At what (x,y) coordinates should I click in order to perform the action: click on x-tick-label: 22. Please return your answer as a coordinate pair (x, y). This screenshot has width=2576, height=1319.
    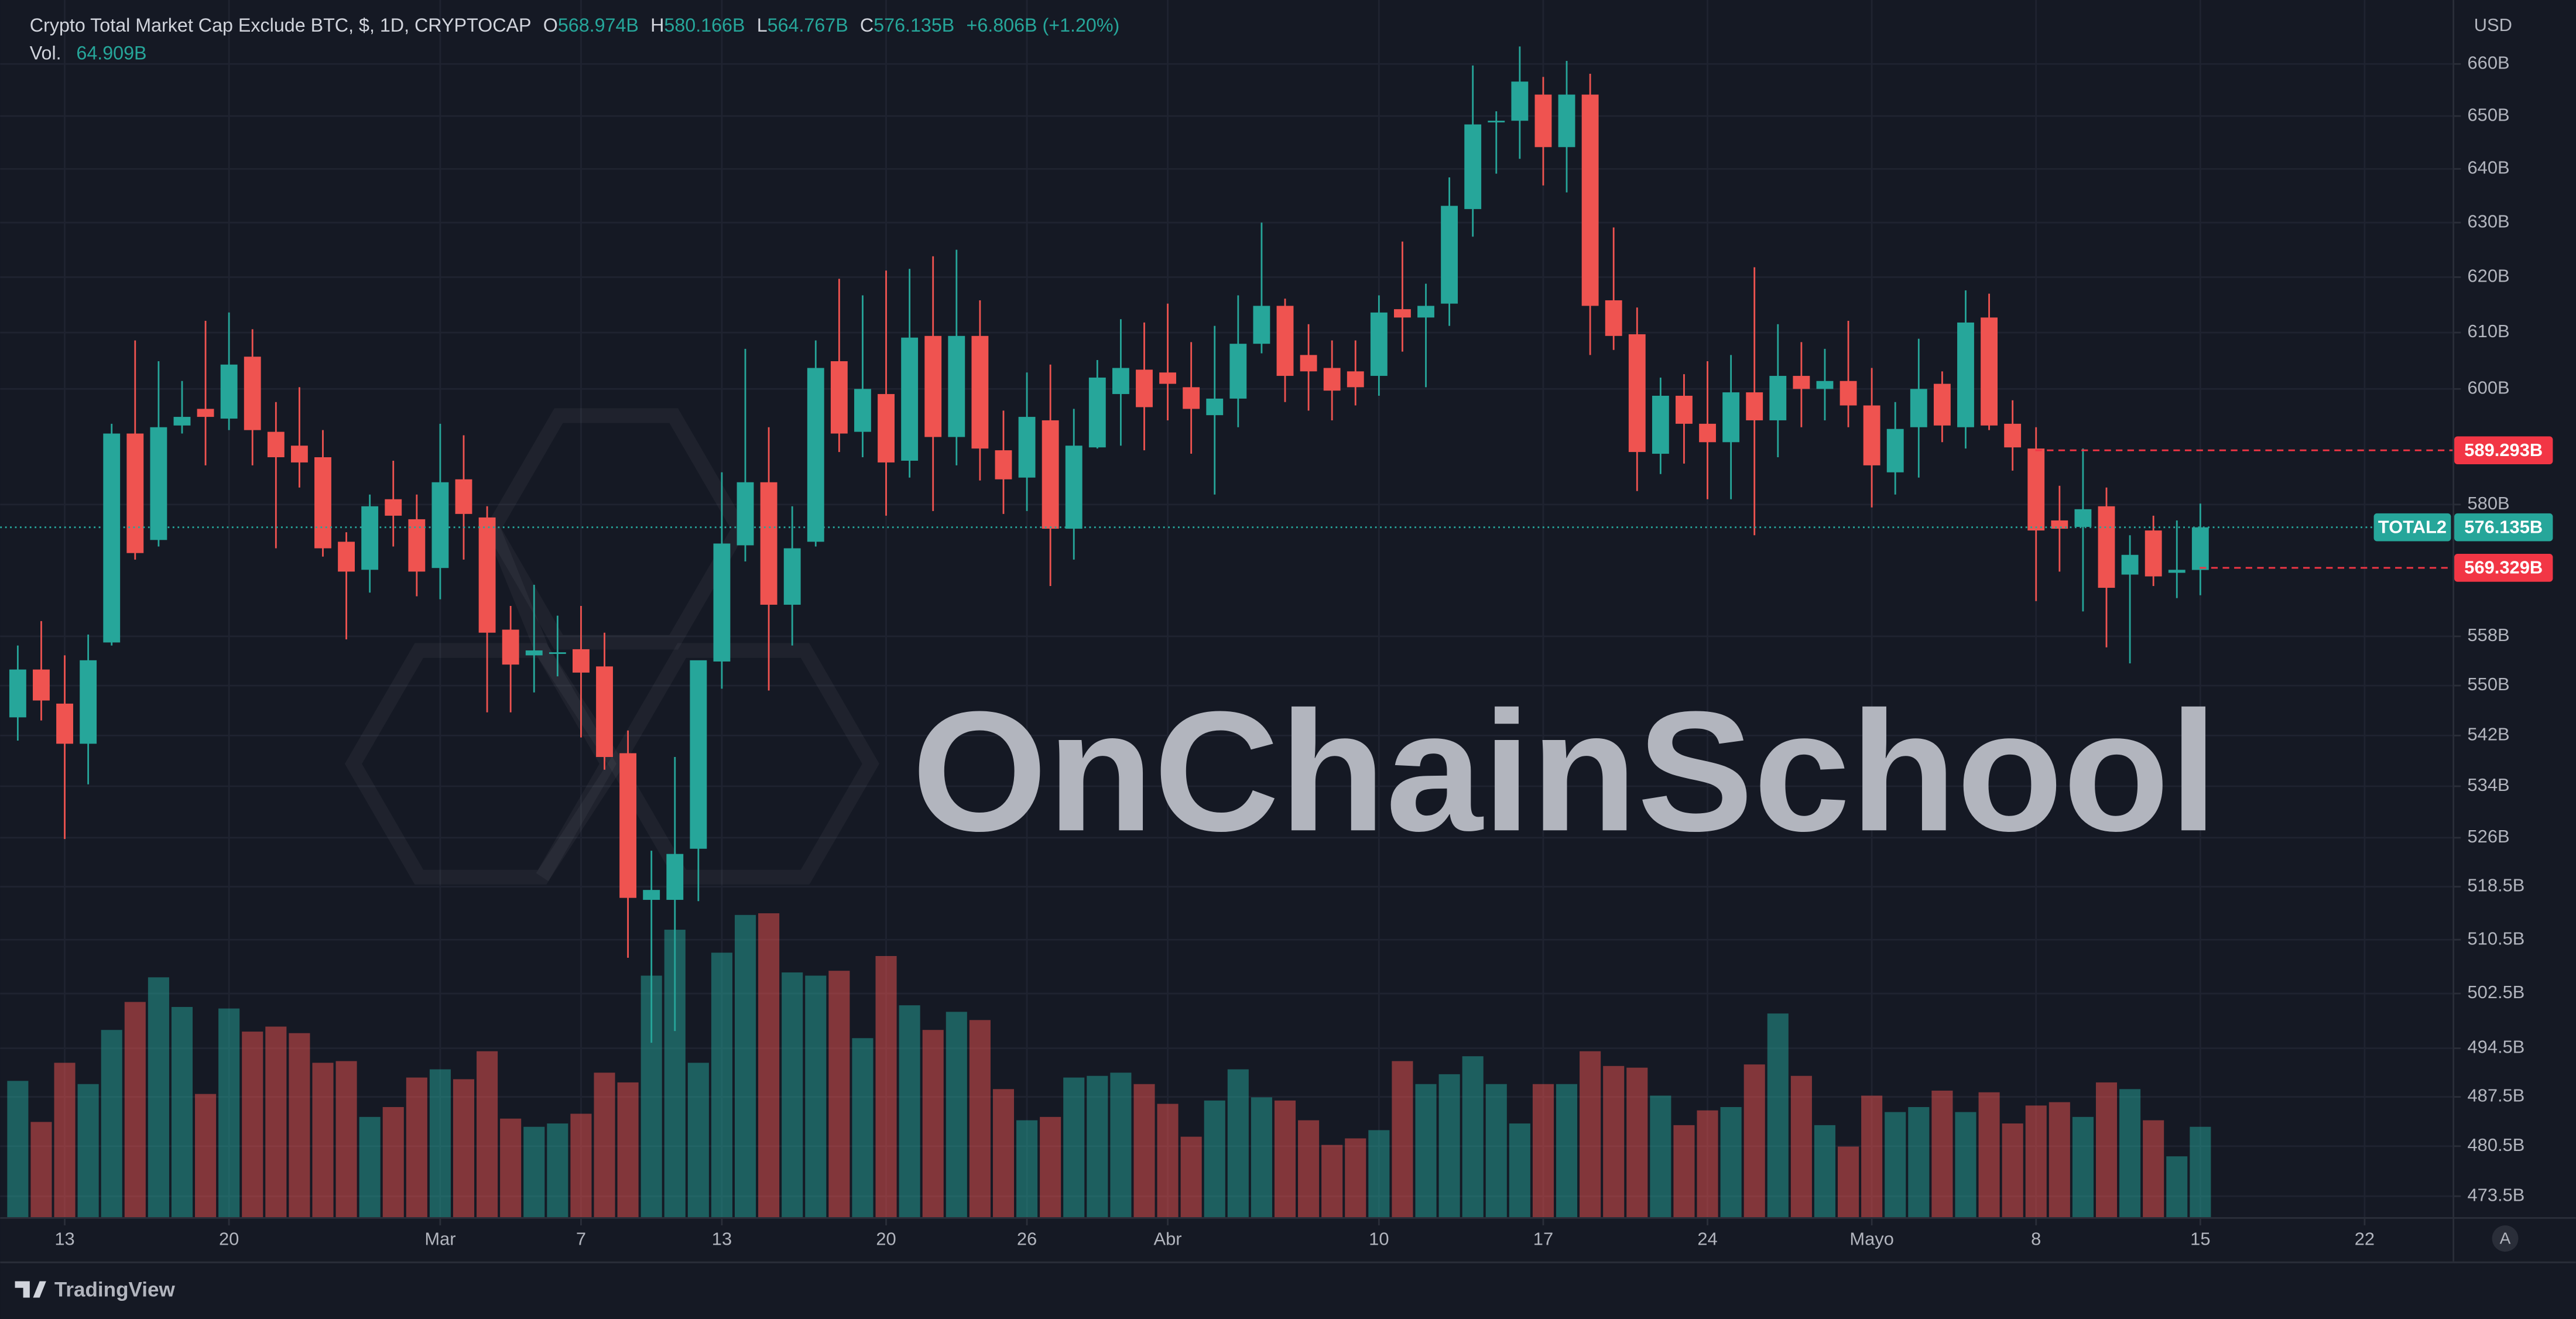
    Looking at the image, I should click on (2365, 1238).